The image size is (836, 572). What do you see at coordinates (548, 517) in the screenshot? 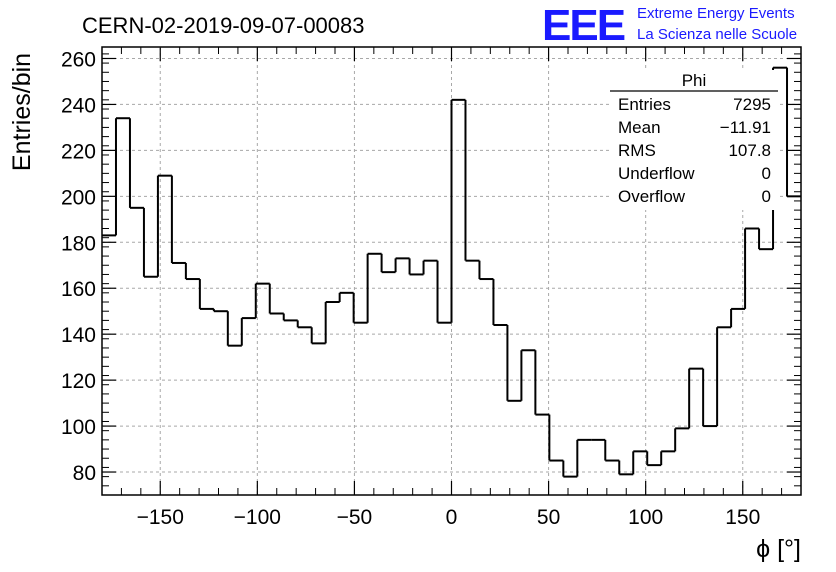
I see `x-tick-label: 50` at bounding box center [548, 517].